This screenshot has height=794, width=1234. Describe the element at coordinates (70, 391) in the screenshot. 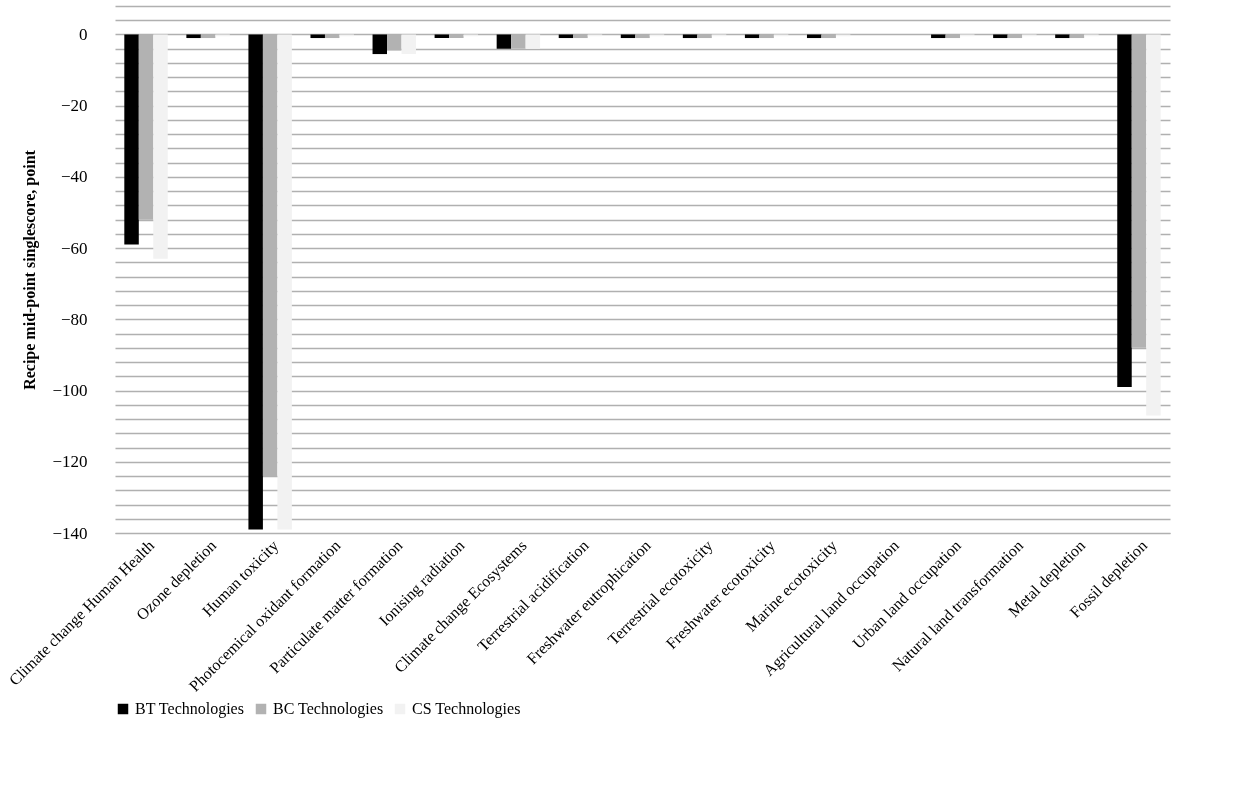

I see `y-tick-label: −100` at that location.